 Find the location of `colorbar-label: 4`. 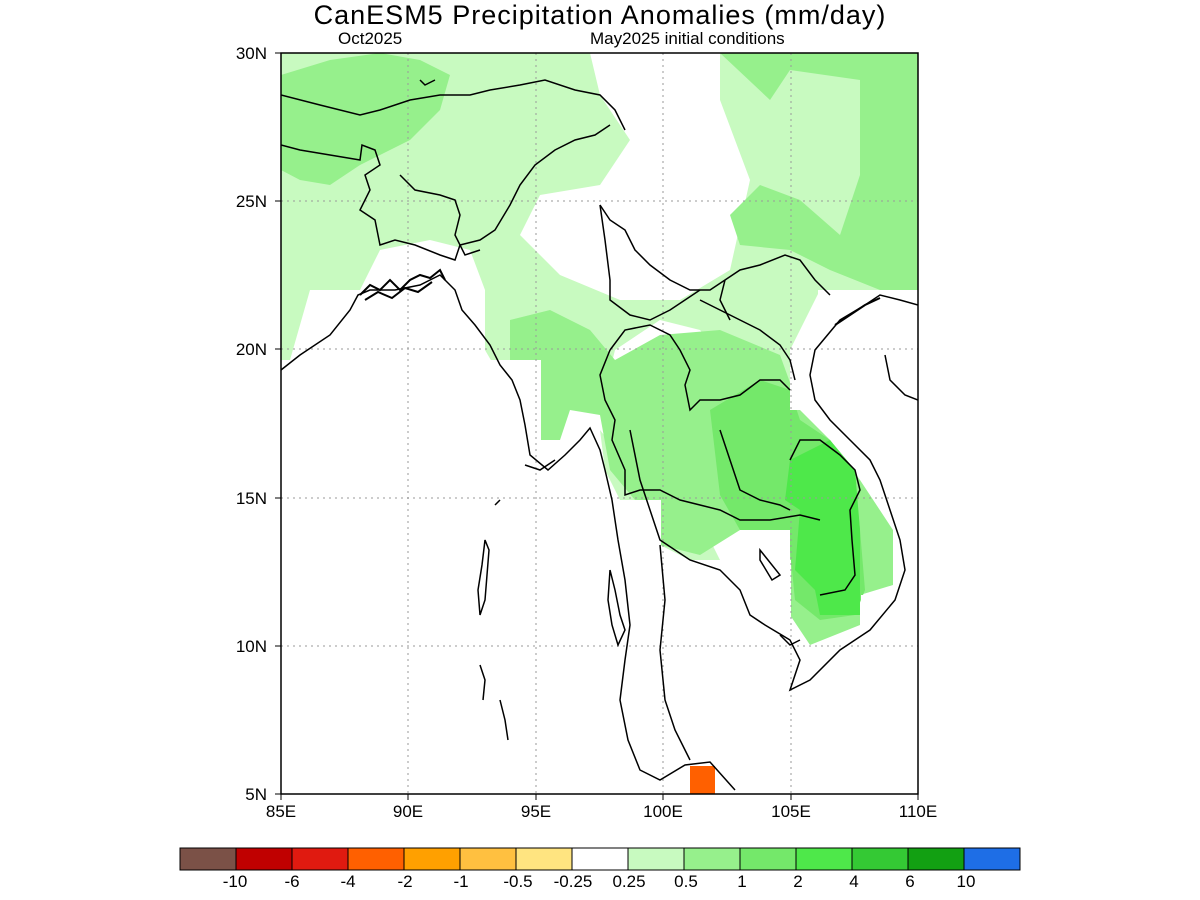

colorbar-label: 4 is located at coordinates (854, 881).